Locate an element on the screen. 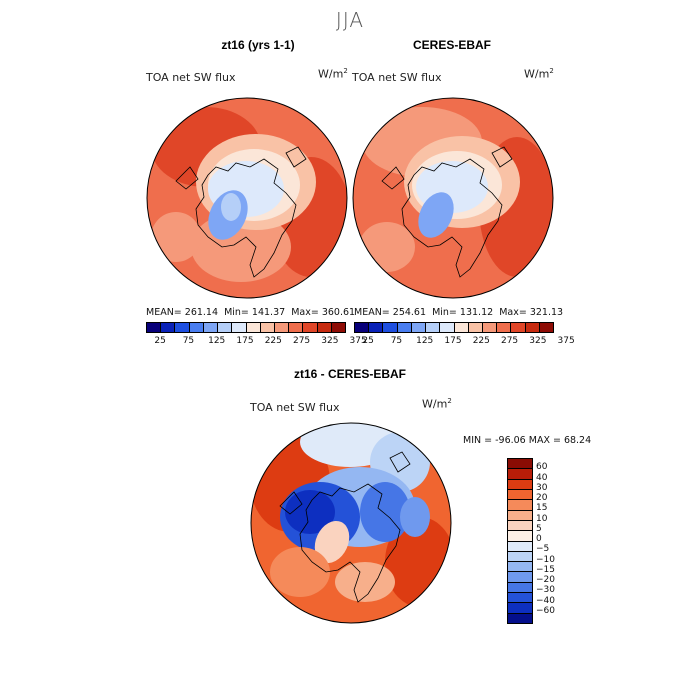 This screenshot has height=700, width=700. diff-colorbar is located at coordinates (520, 541).